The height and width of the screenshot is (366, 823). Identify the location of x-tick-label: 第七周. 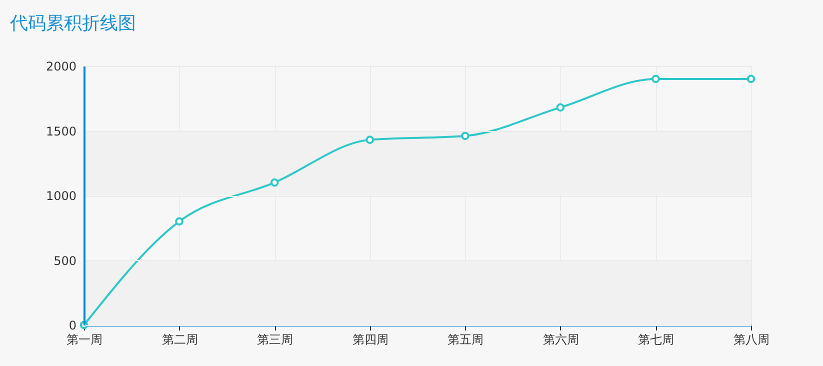
(656, 339).